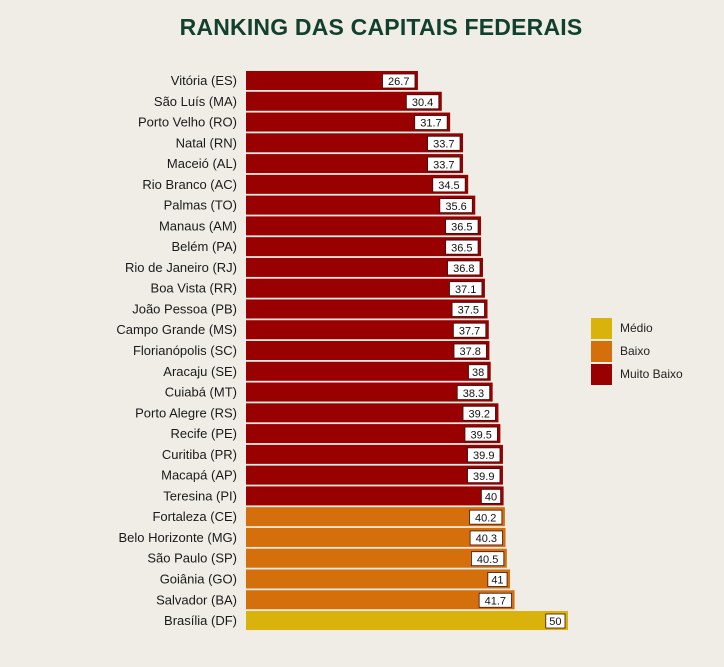 This screenshot has height=667, width=724. I want to click on category-label: Porto Alegre (RS), so click(186, 412).